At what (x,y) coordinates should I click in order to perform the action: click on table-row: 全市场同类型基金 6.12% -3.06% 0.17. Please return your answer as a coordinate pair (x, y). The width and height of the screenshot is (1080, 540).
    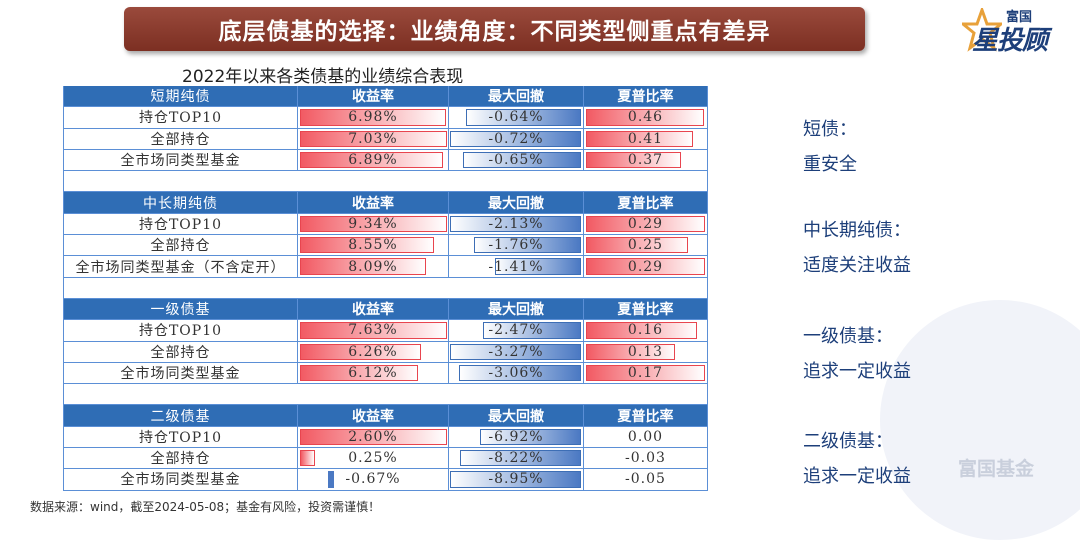
    Looking at the image, I should click on (385, 373).